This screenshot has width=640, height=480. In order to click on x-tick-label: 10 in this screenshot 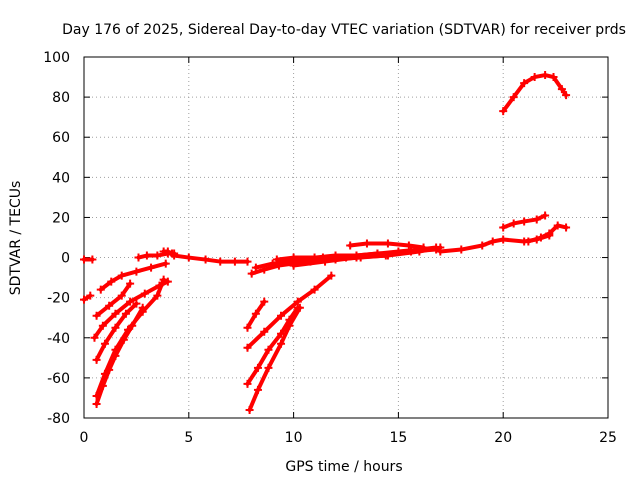, I will do `click(294, 438)`.